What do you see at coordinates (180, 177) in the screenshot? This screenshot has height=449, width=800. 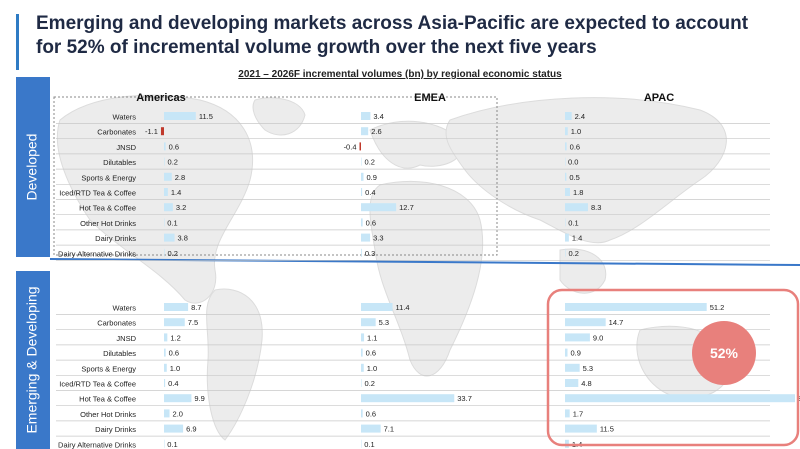 I see `data-label: 2.8` at bounding box center [180, 177].